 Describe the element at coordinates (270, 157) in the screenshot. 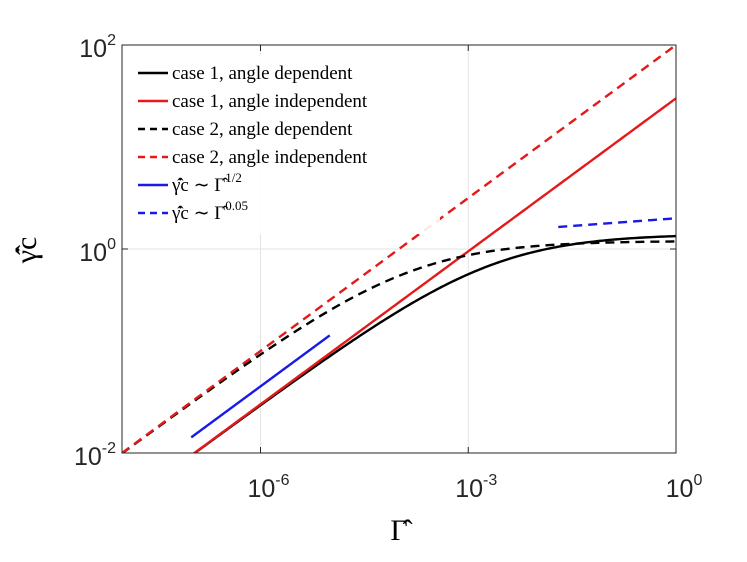

I see `legend-label-3: case 2, angle independent` at that location.